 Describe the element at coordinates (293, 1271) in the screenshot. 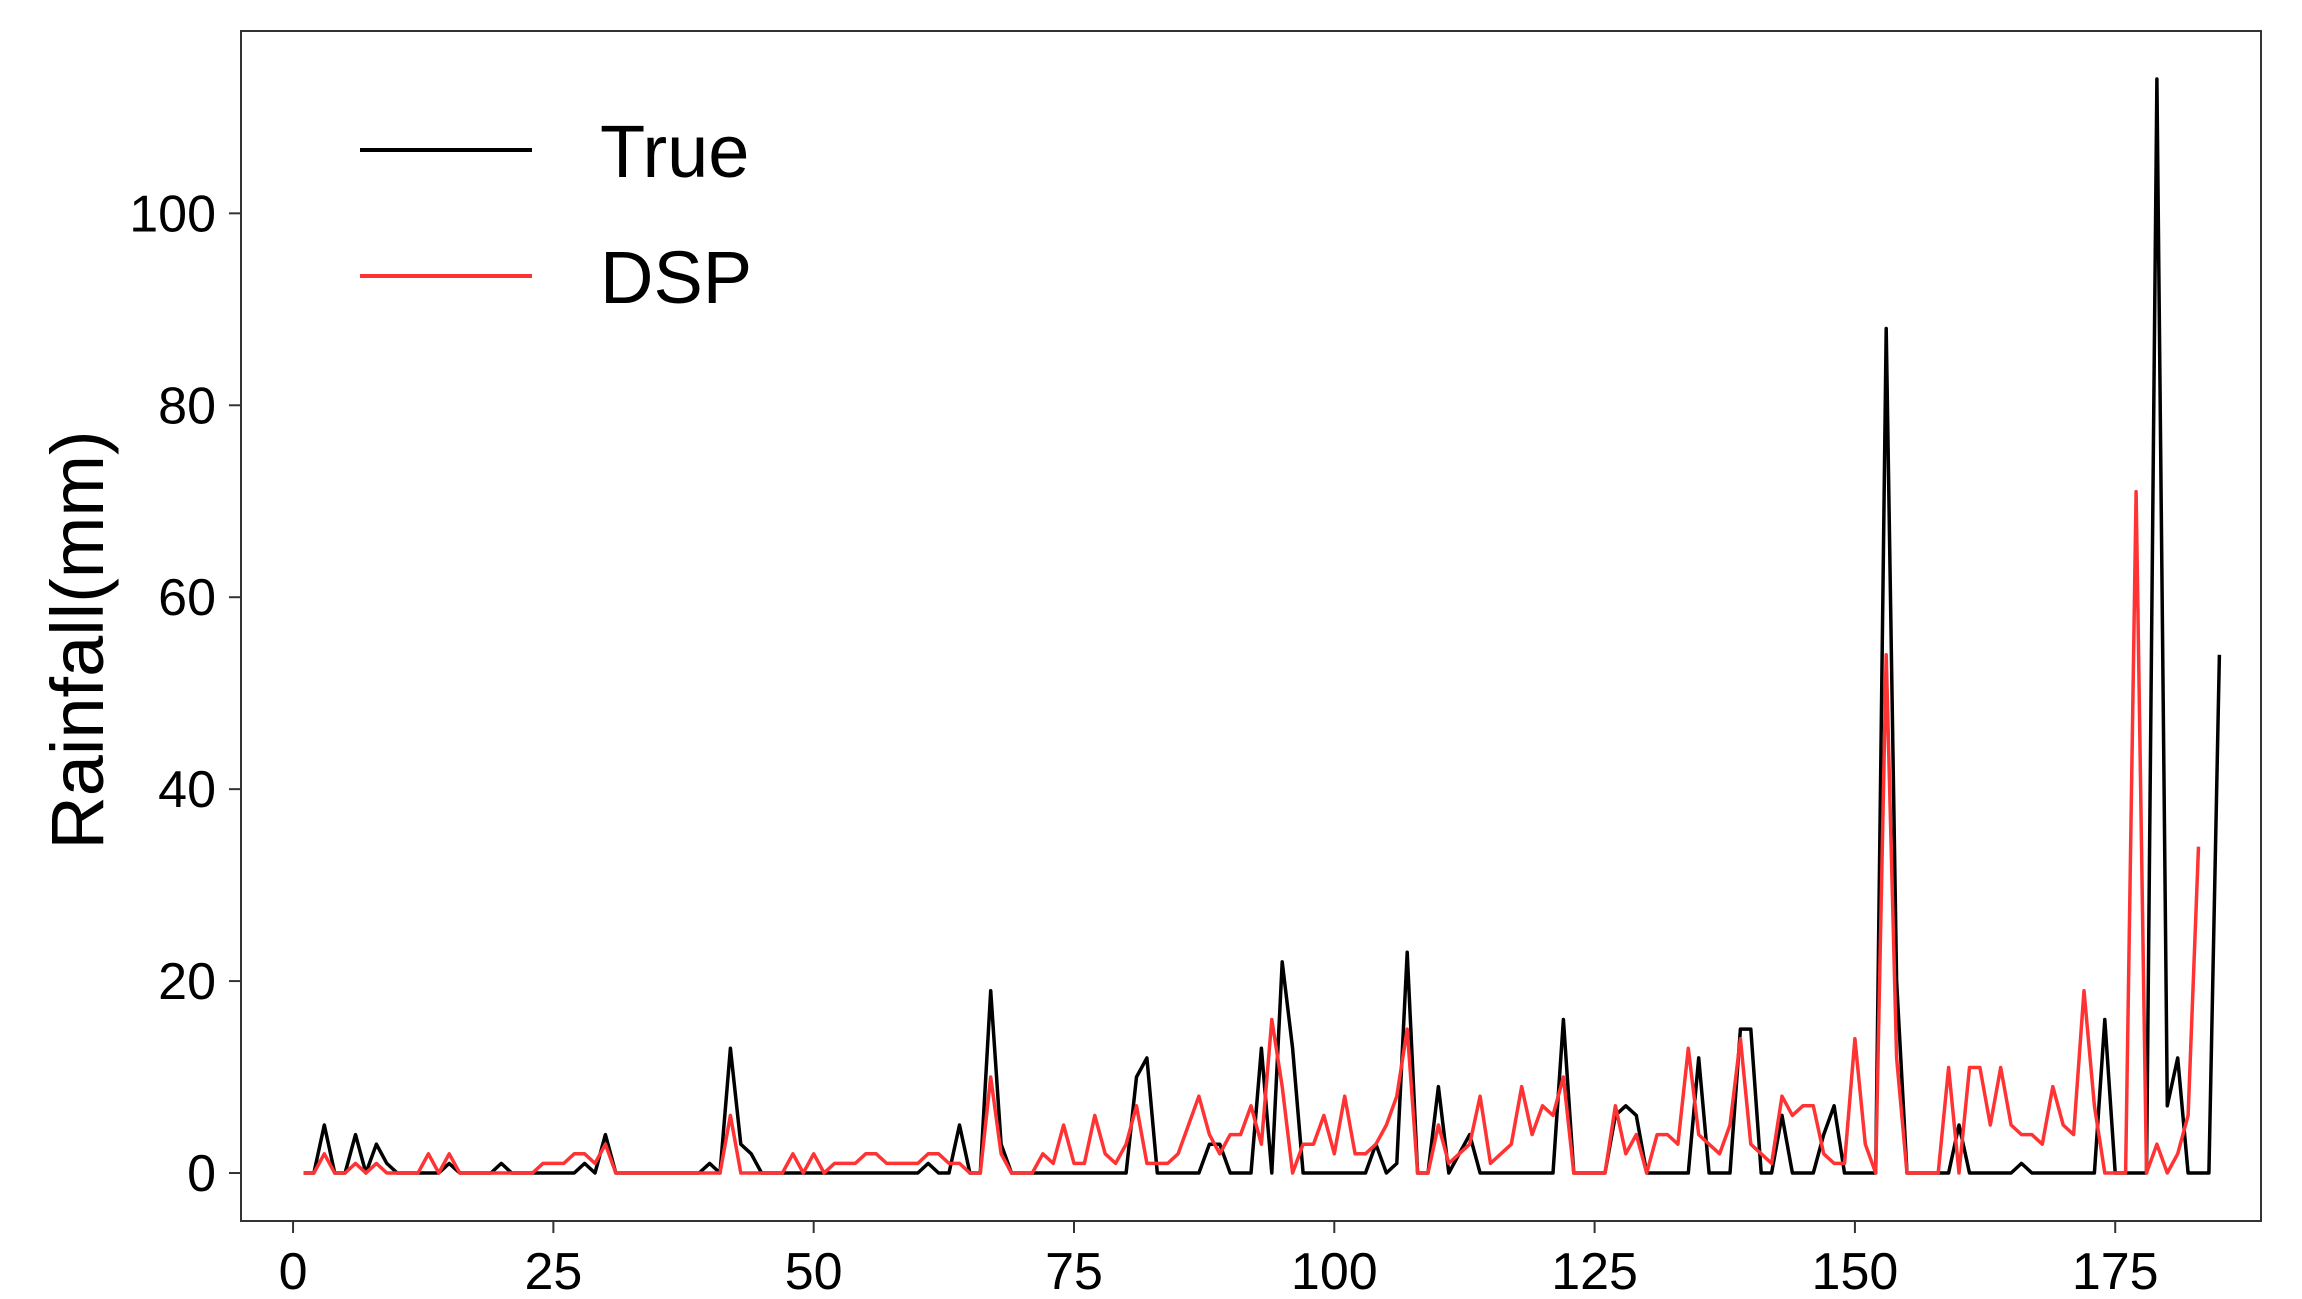

I see `x-tick-label: 0` at that location.